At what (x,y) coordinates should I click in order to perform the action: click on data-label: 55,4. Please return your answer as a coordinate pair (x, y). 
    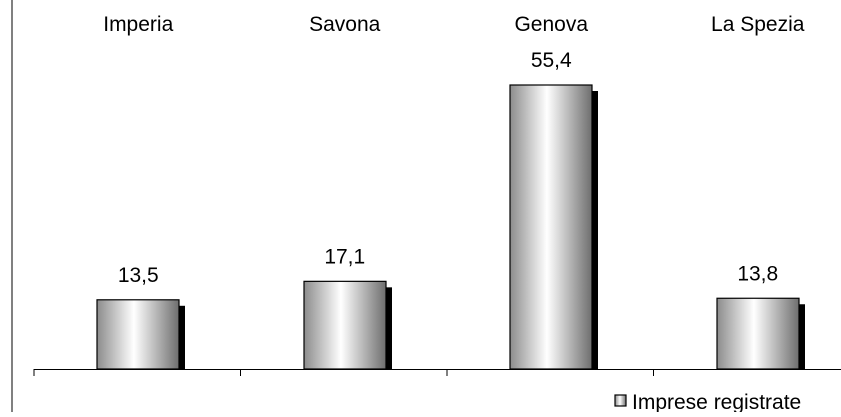
    Looking at the image, I should click on (551, 60).